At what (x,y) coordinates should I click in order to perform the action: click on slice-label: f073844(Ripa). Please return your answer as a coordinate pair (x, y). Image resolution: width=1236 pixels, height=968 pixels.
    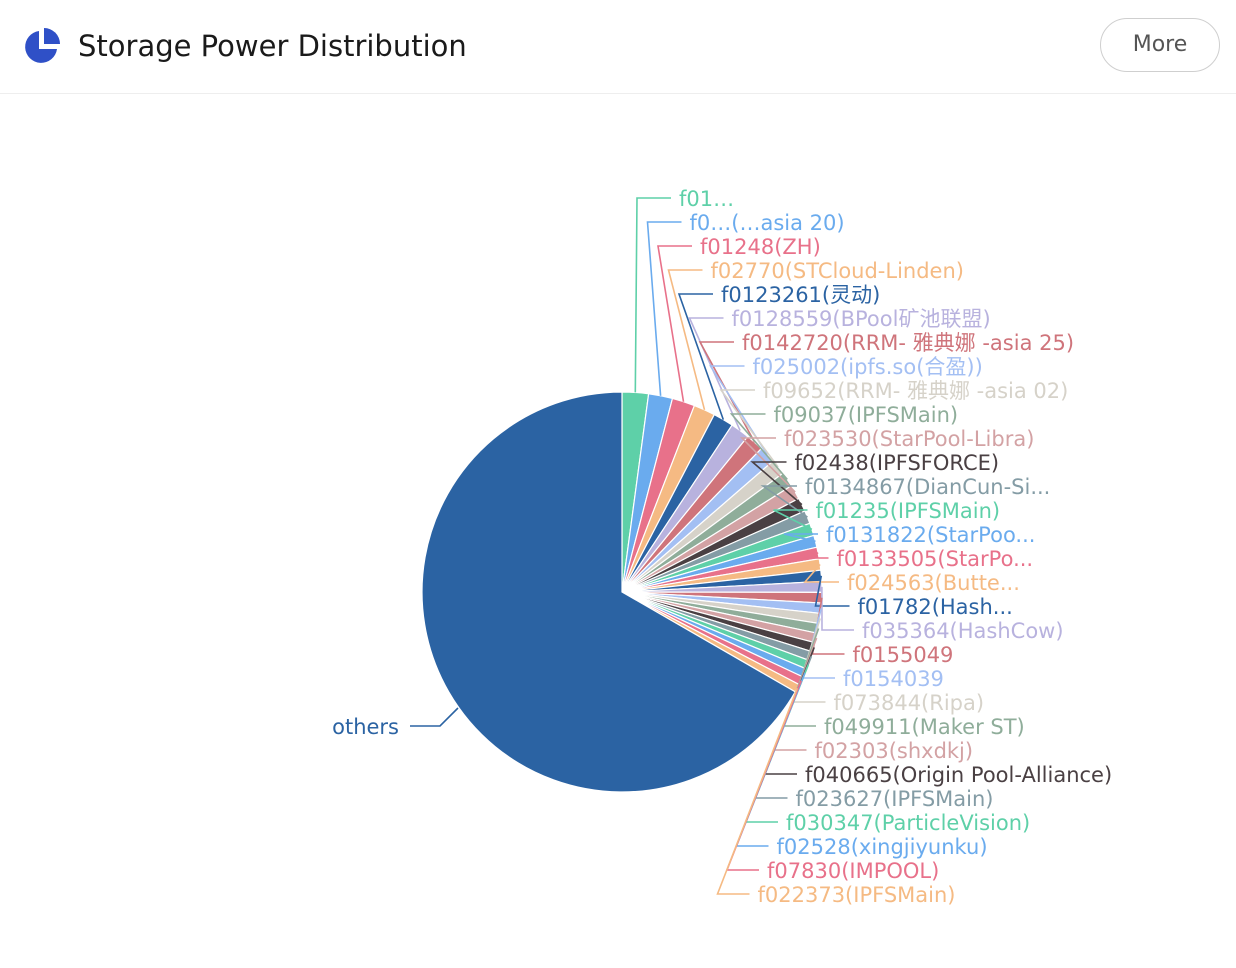
    Looking at the image, I should click on (909, 703).